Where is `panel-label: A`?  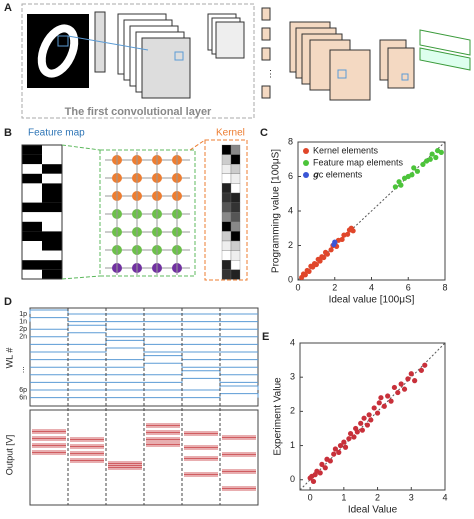
panel-label: A is located at coordinates (8, 8).